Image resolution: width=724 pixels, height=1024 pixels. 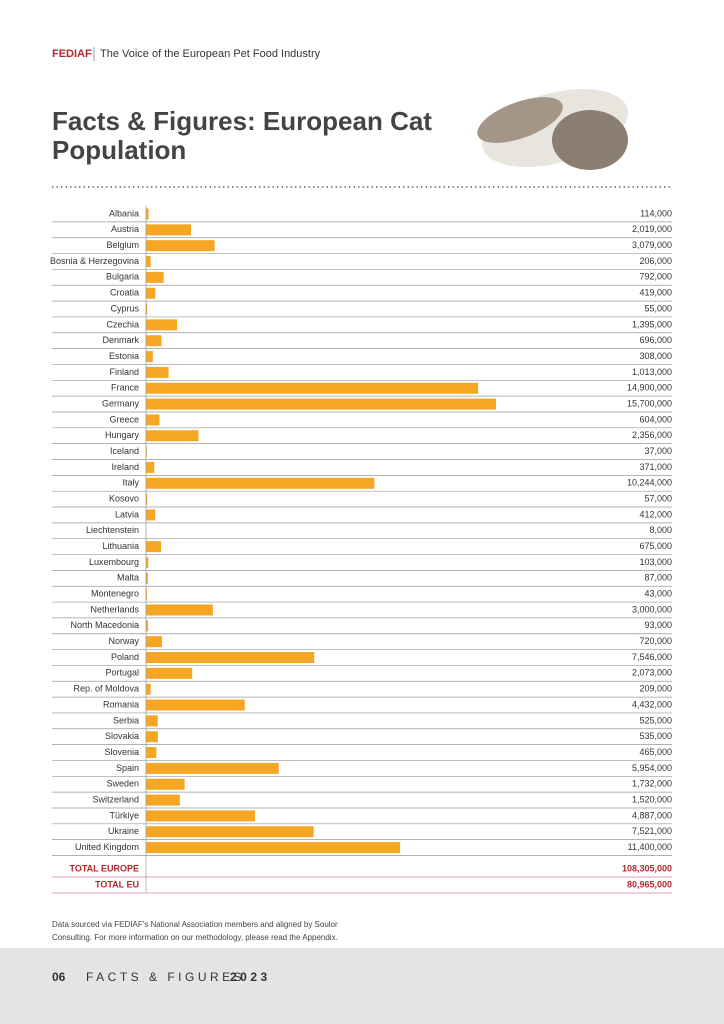 What do you see at coordinates (115, 799) in the screenshot?
I see `country-label: Switzerland` at bounding box center [115, 799].